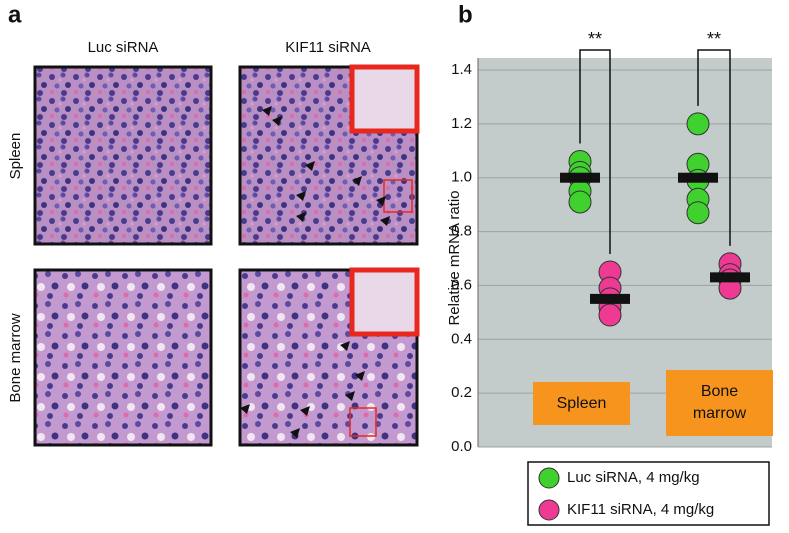 This screenshot has width=789, height=533. I want to click on y-tick-label: 1.2, so click(461, 123).